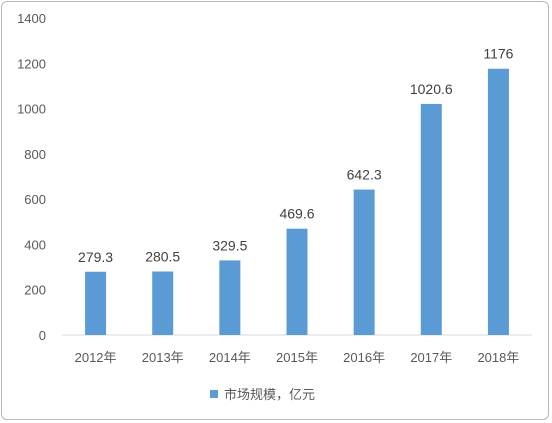 Image resolution: width=552 pixels, height=423 pixels. I want to click on y-tick-label: 600, so click(35, 199).